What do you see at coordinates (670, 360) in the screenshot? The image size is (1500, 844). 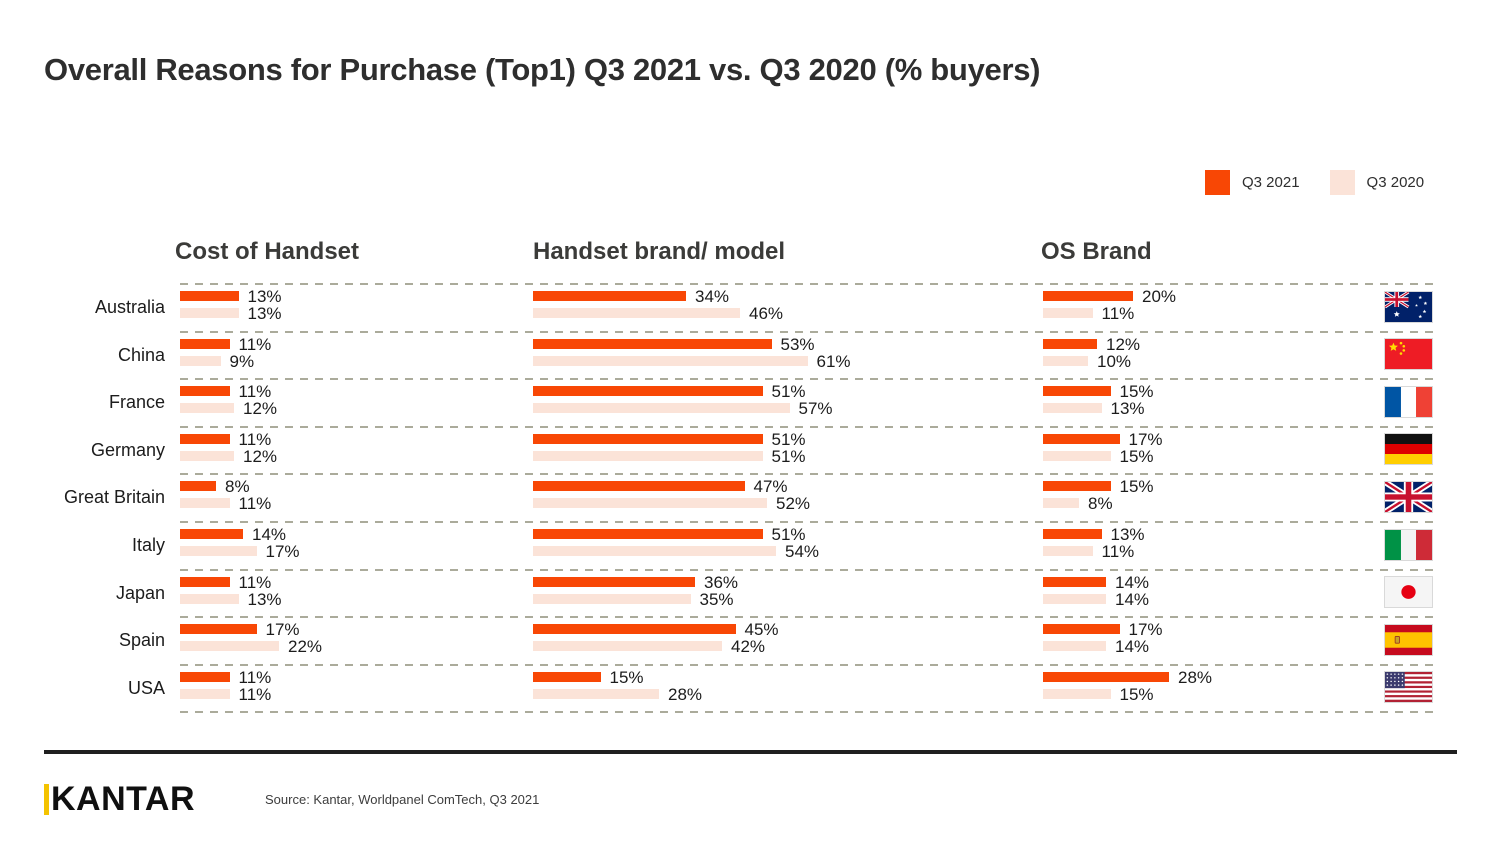 I see `bar-handset-brand-model-q3-2020-china` at bounding box center [670, 360].